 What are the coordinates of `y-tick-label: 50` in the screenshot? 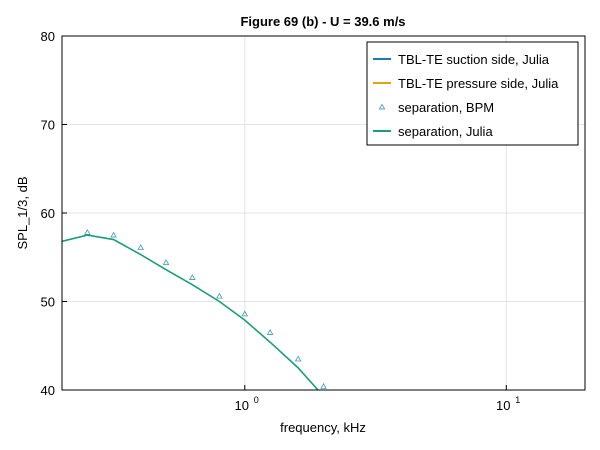 It's located at (48, 302).